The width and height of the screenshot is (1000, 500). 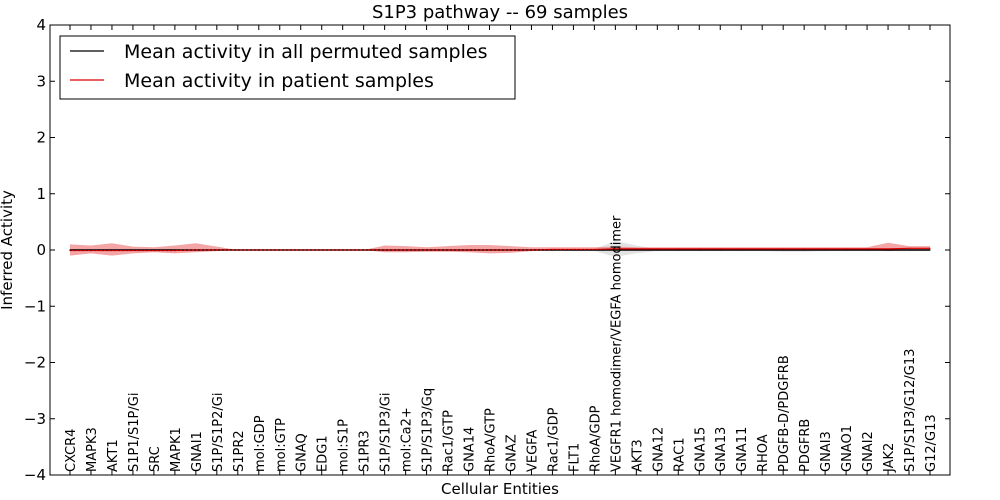 I want to click on x-category-label-33: RHOA, so click(x=763, y=453).